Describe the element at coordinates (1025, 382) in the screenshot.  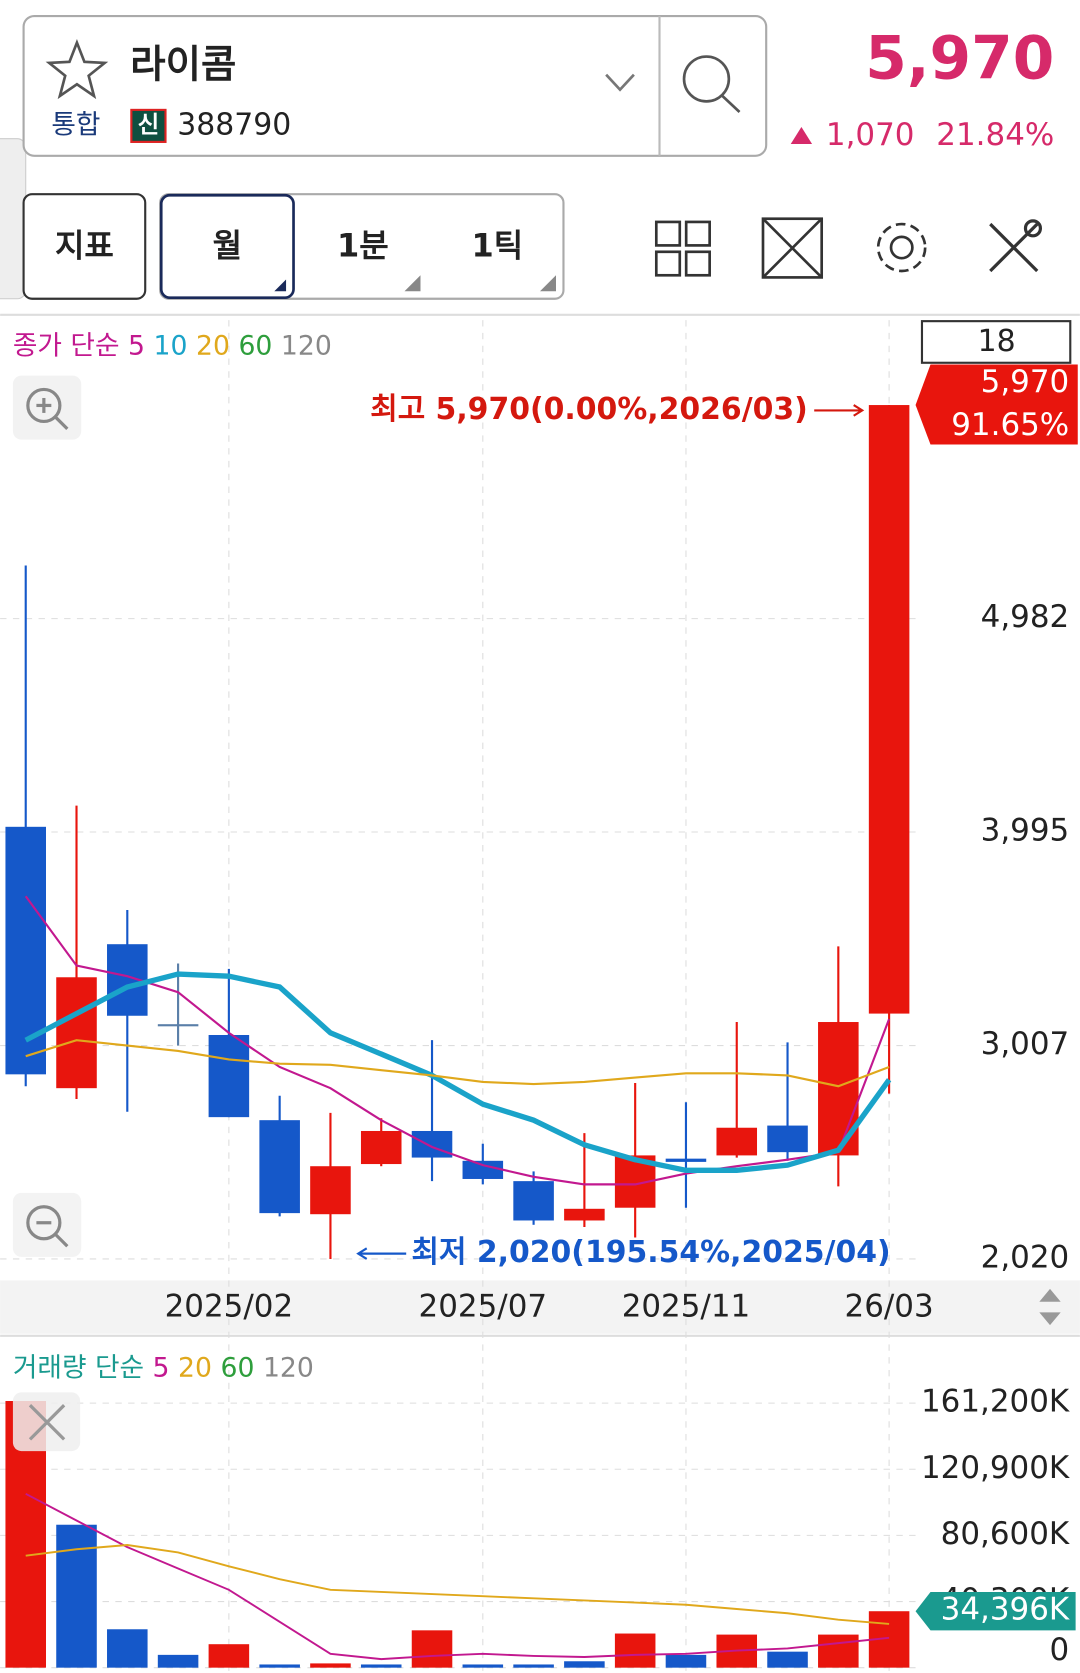
I see `price-badge-value: 5,970` at that location.